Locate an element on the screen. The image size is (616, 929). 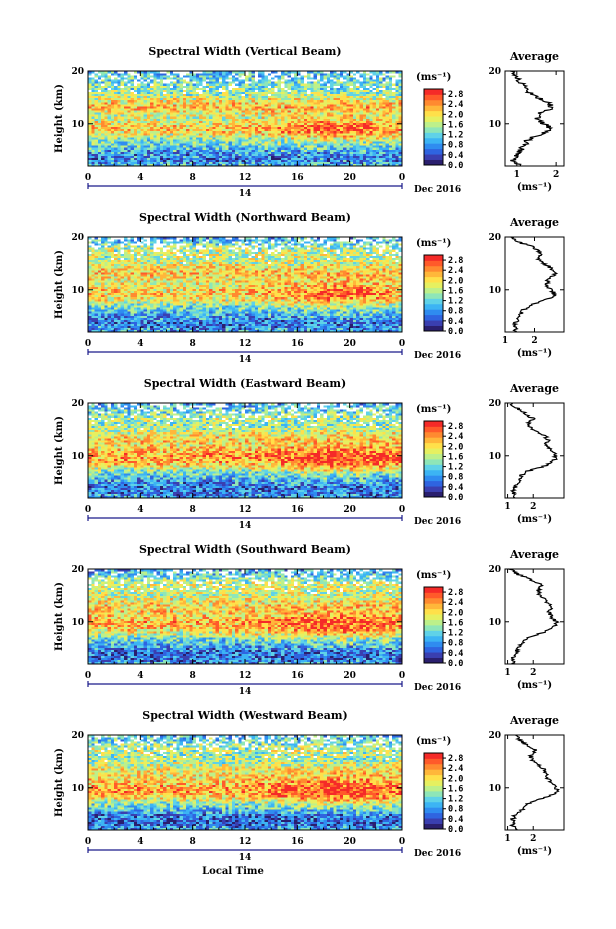
colorbar-swatch is located at coordinates (433, 162).